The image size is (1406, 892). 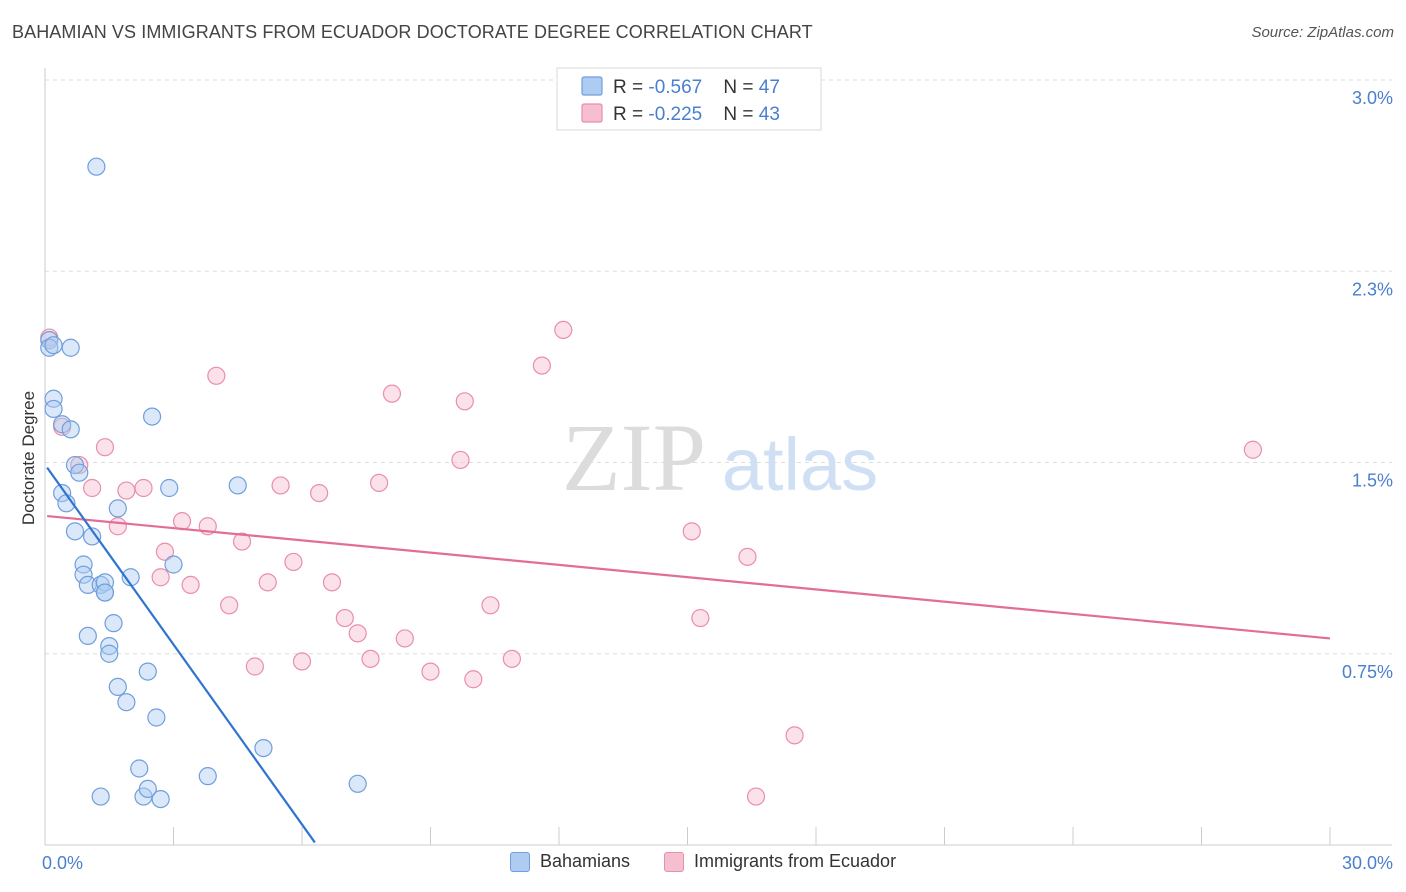 What do you see at coordinates (1367, 863) in the screenshot?
I see `x-tick-label-1: 30.0%` at bounding box center [1367, 863].